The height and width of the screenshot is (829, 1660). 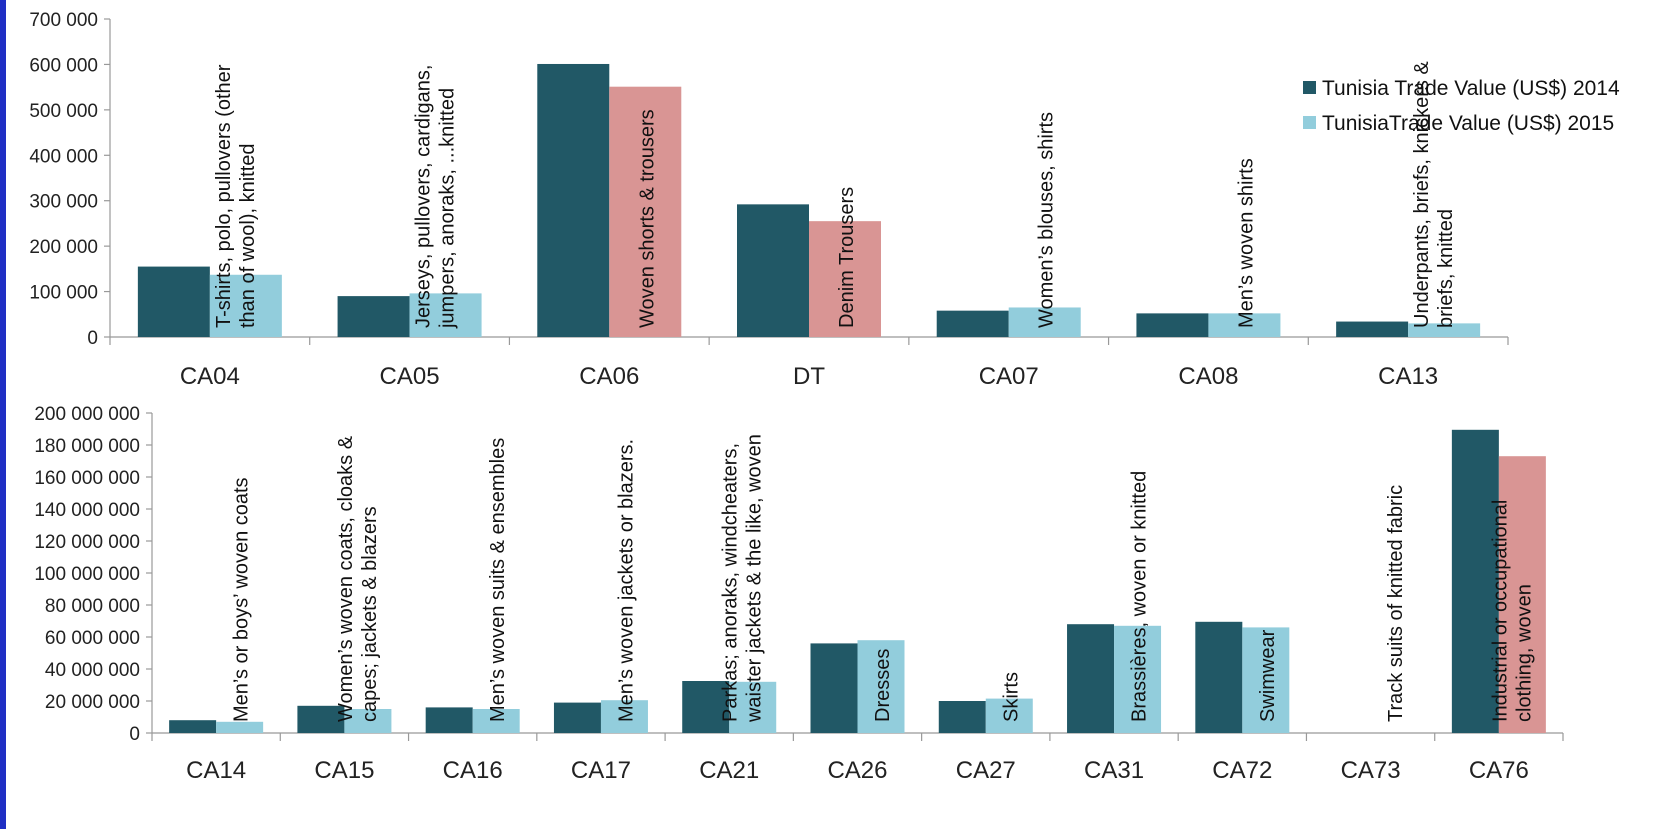 I want to click on top-bar-2015-ca06, so click(x=645, y=211).